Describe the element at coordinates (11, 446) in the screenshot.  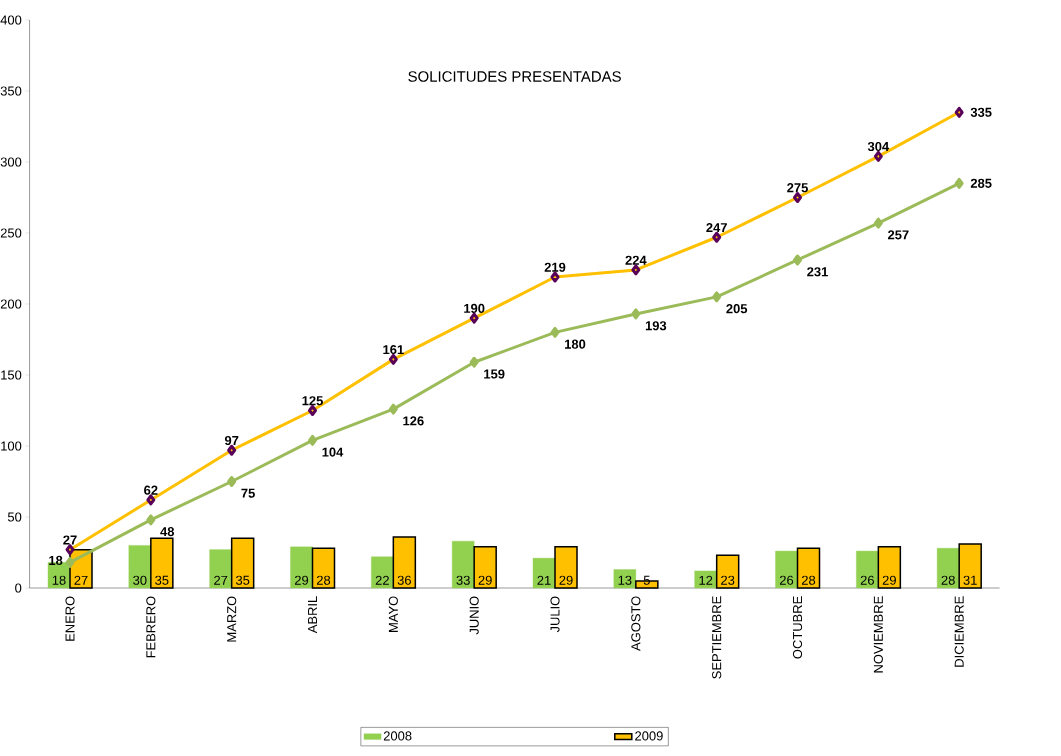
I see `y-tick-label: 100` at that location.